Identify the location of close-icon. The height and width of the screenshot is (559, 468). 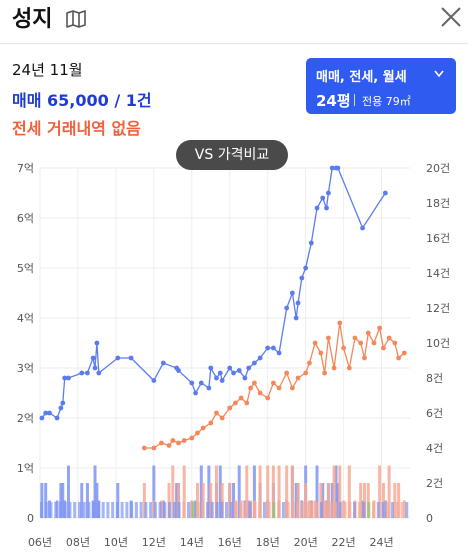
(451, 17).